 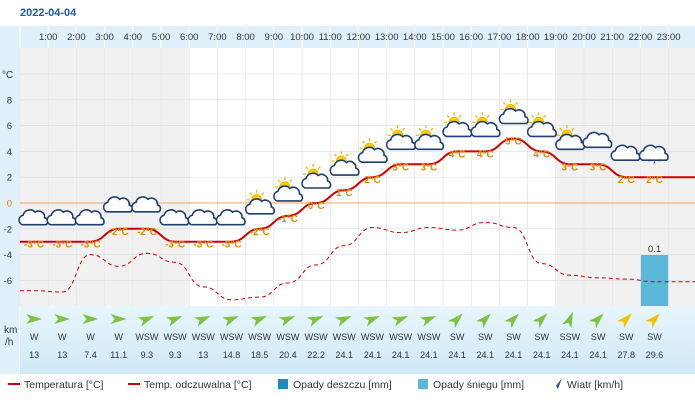 What do you see at coordinates (76, 37) in the screenshot?
I see `hour-label: 2:00` at bounding box center [76, 37].